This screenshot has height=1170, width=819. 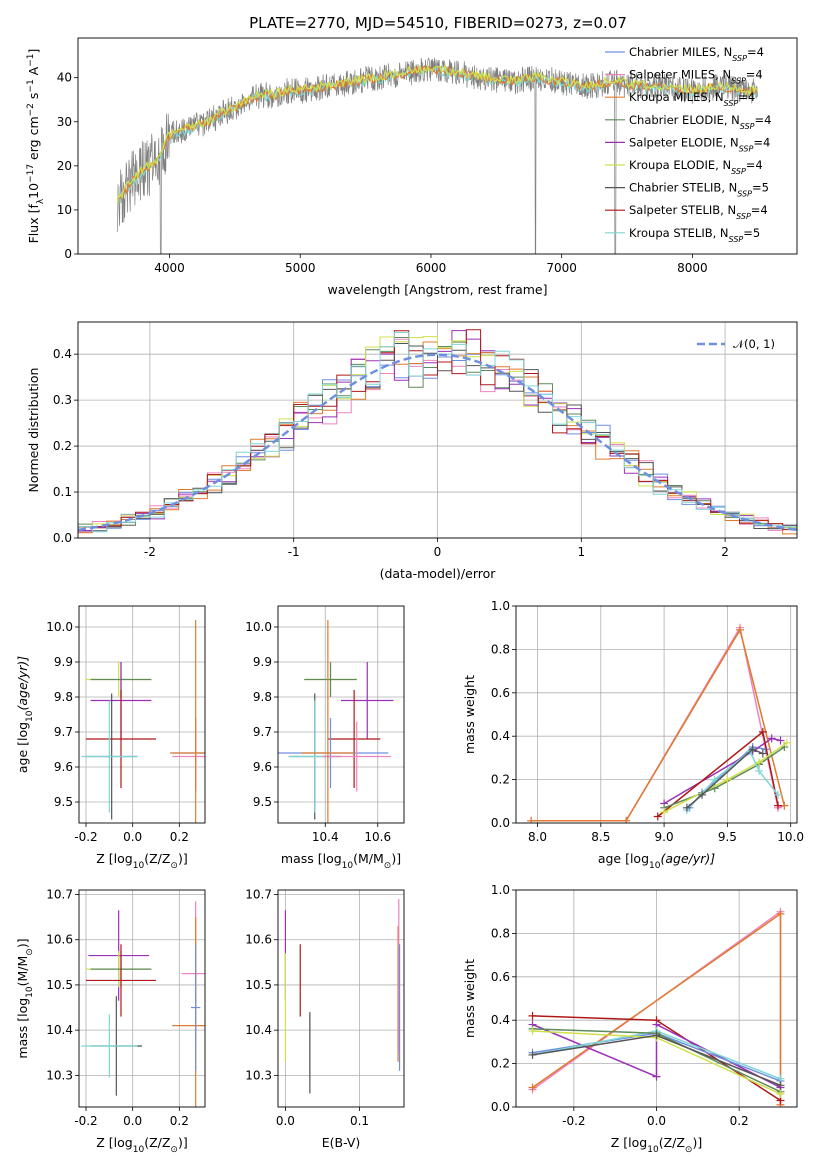 I want to click on y-tick-label: 20, so click(x=64, y=166).